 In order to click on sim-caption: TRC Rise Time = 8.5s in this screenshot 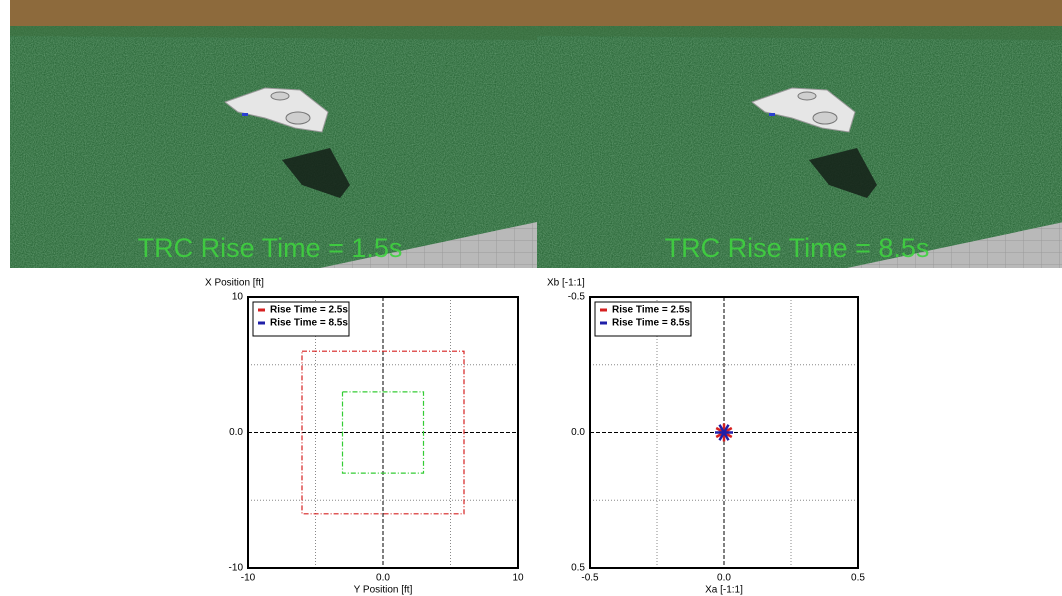, I will do `click(797, 248)`.